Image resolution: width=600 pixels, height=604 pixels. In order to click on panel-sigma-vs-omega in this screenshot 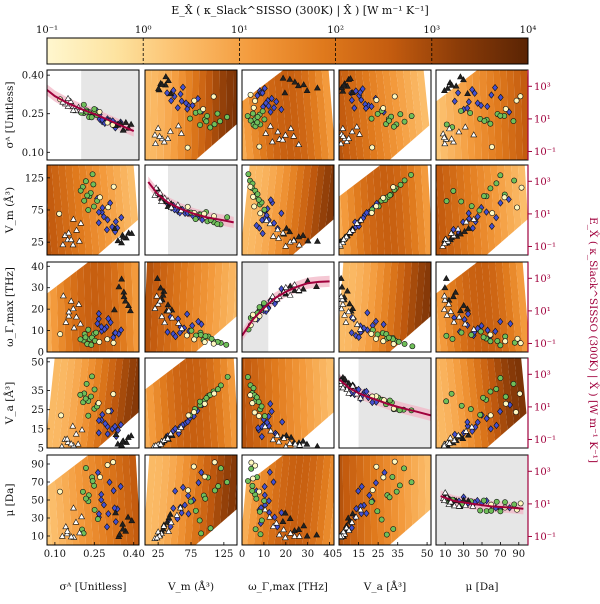, I will do `click(288, 115)`.